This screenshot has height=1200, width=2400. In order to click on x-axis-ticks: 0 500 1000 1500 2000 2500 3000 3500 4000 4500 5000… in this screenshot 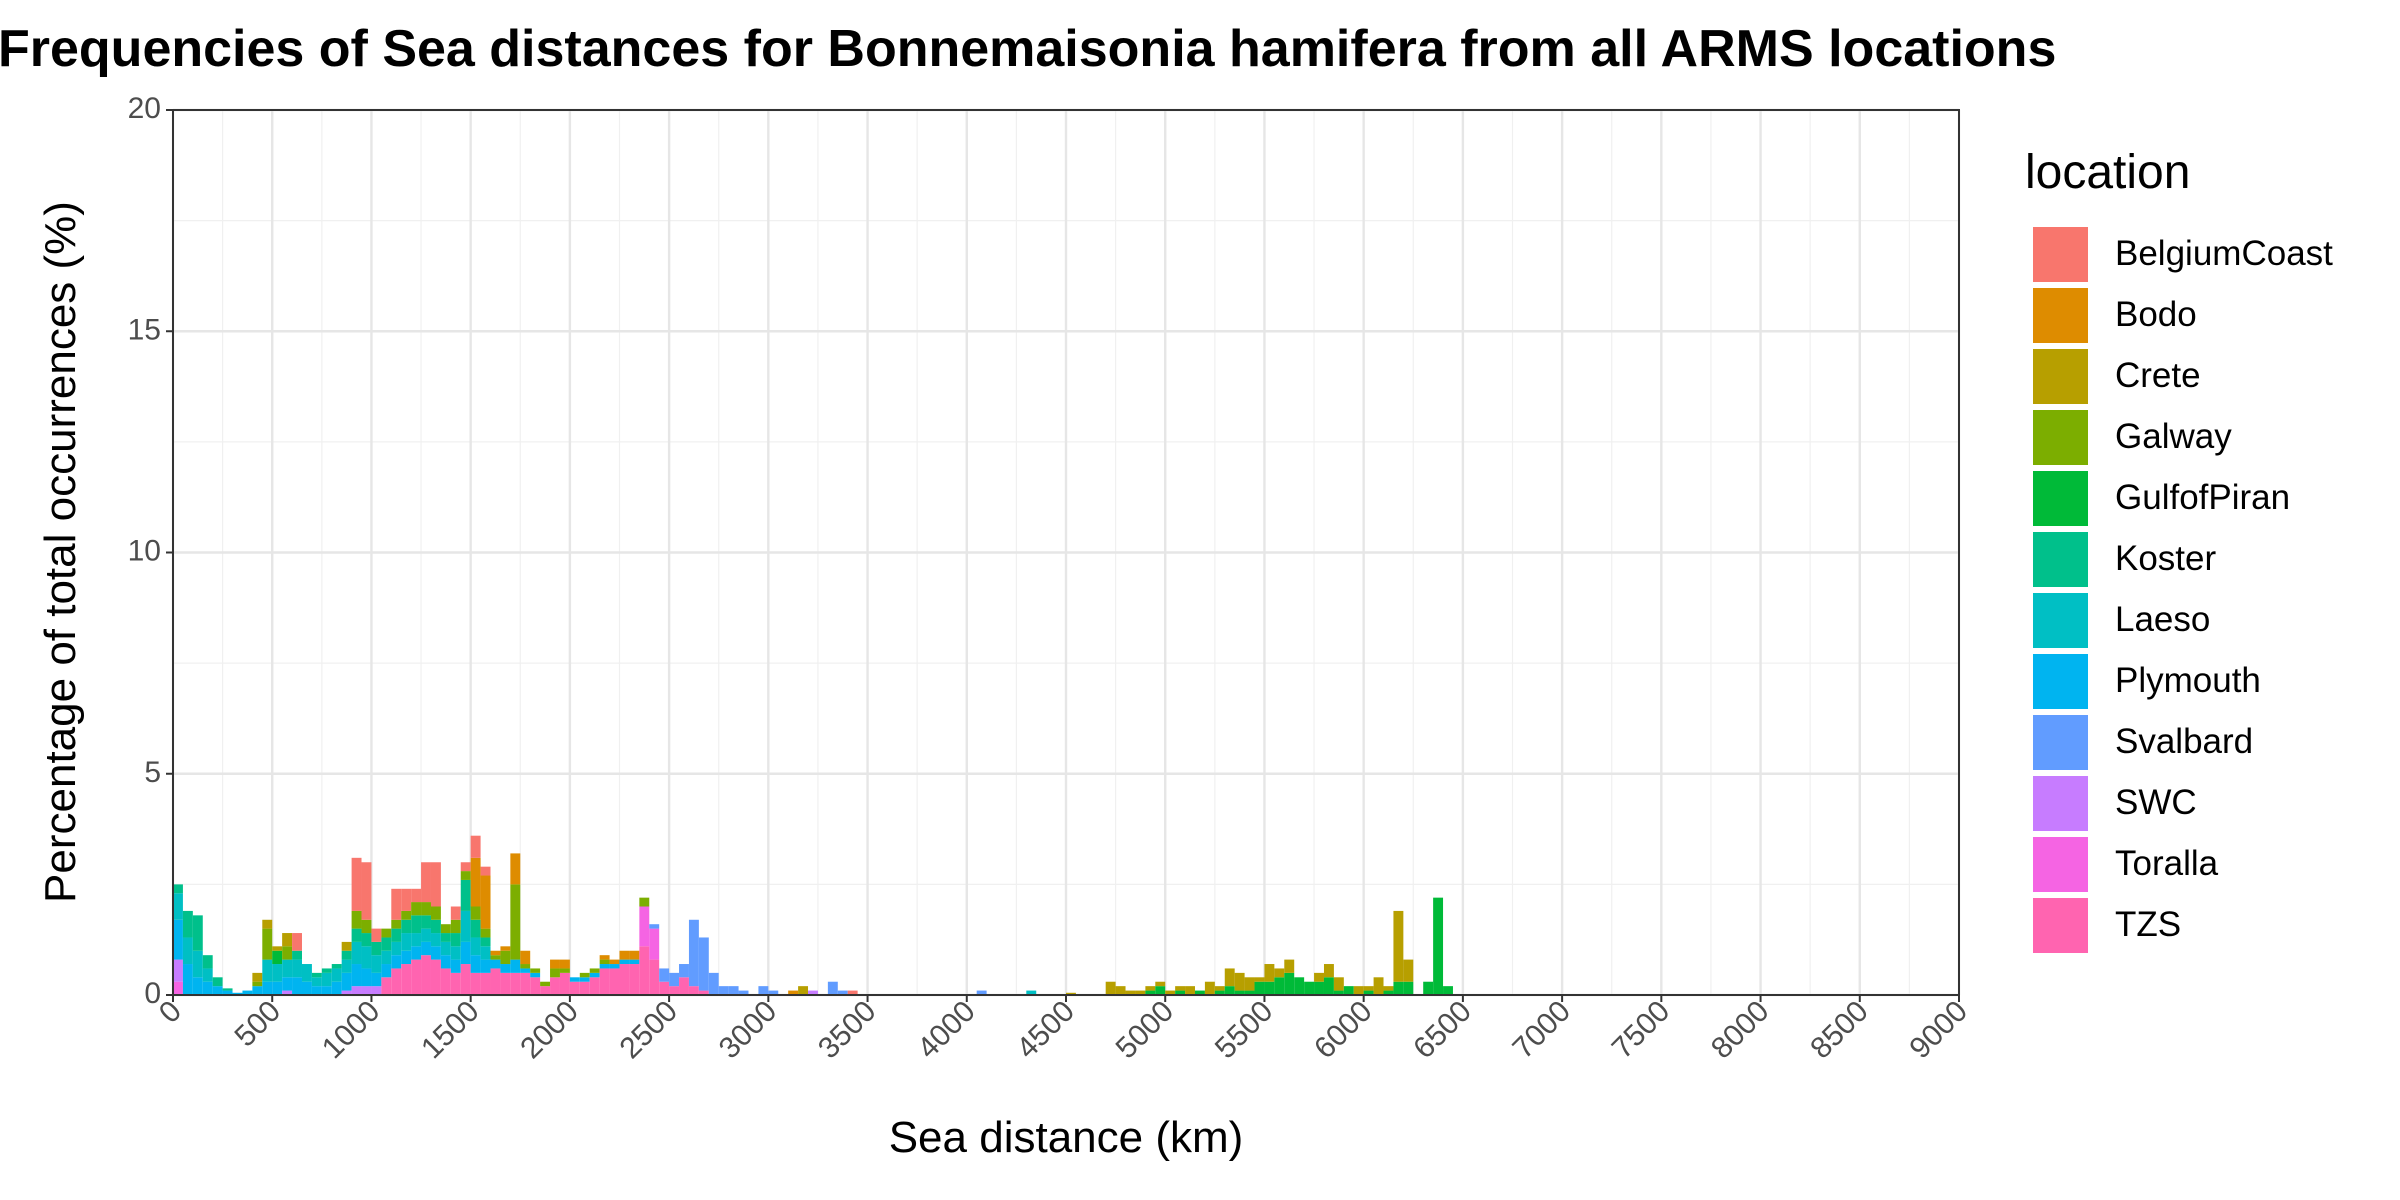, I will do `click(1063, 1030)`.